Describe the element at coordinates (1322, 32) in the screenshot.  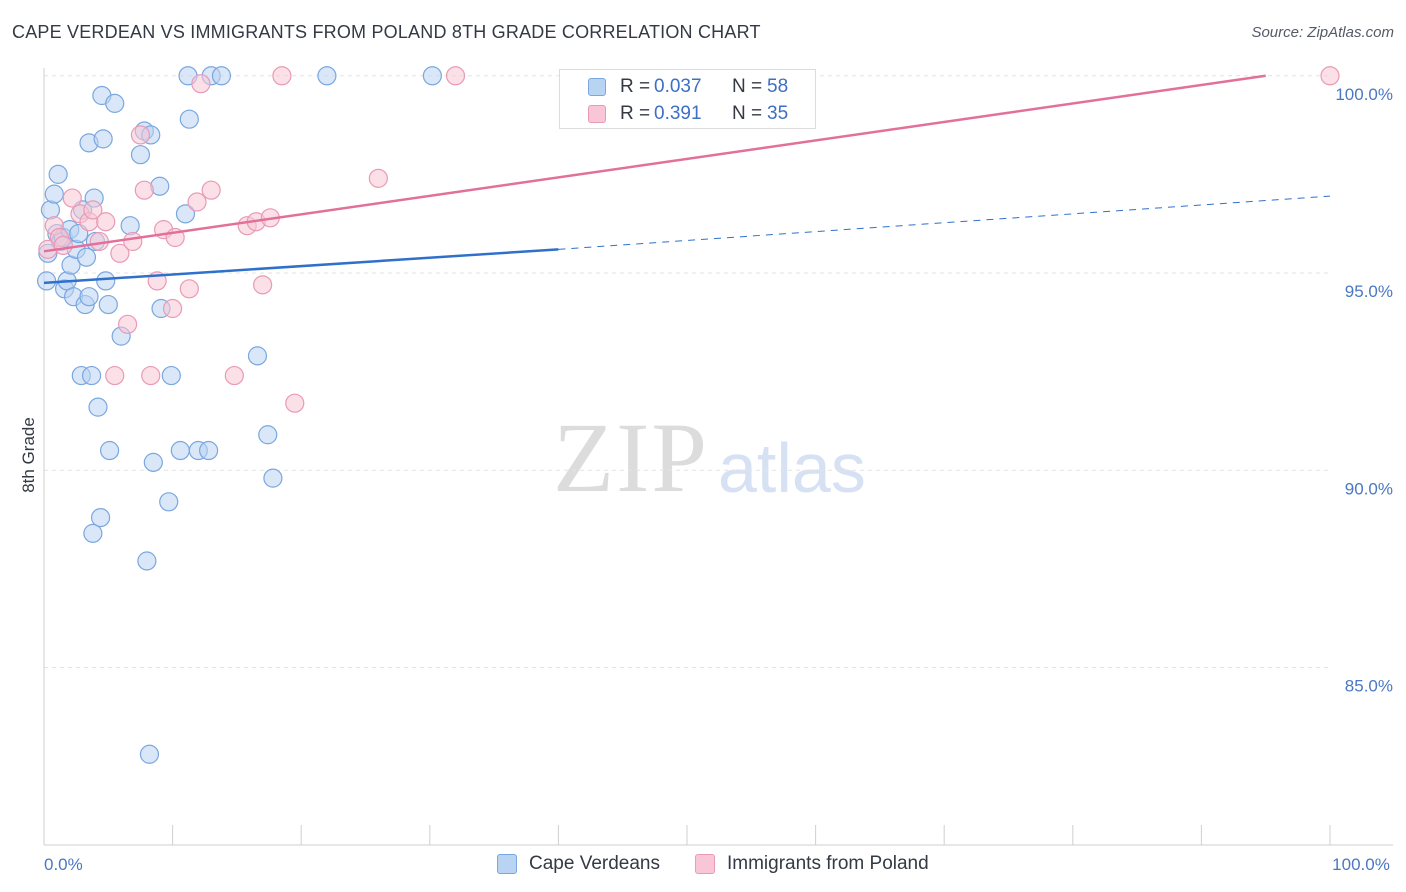
I see `source-label: Source: ZipAtlas.com` at that location.